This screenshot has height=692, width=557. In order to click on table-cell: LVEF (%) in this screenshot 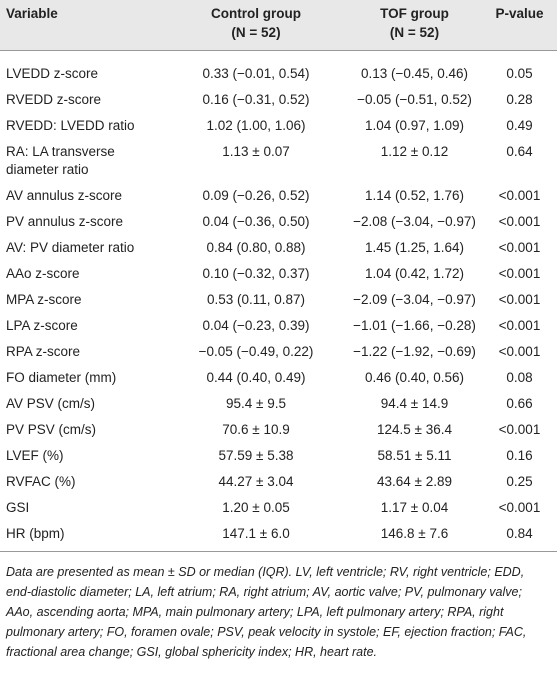, I will do `click(35, 455)`.